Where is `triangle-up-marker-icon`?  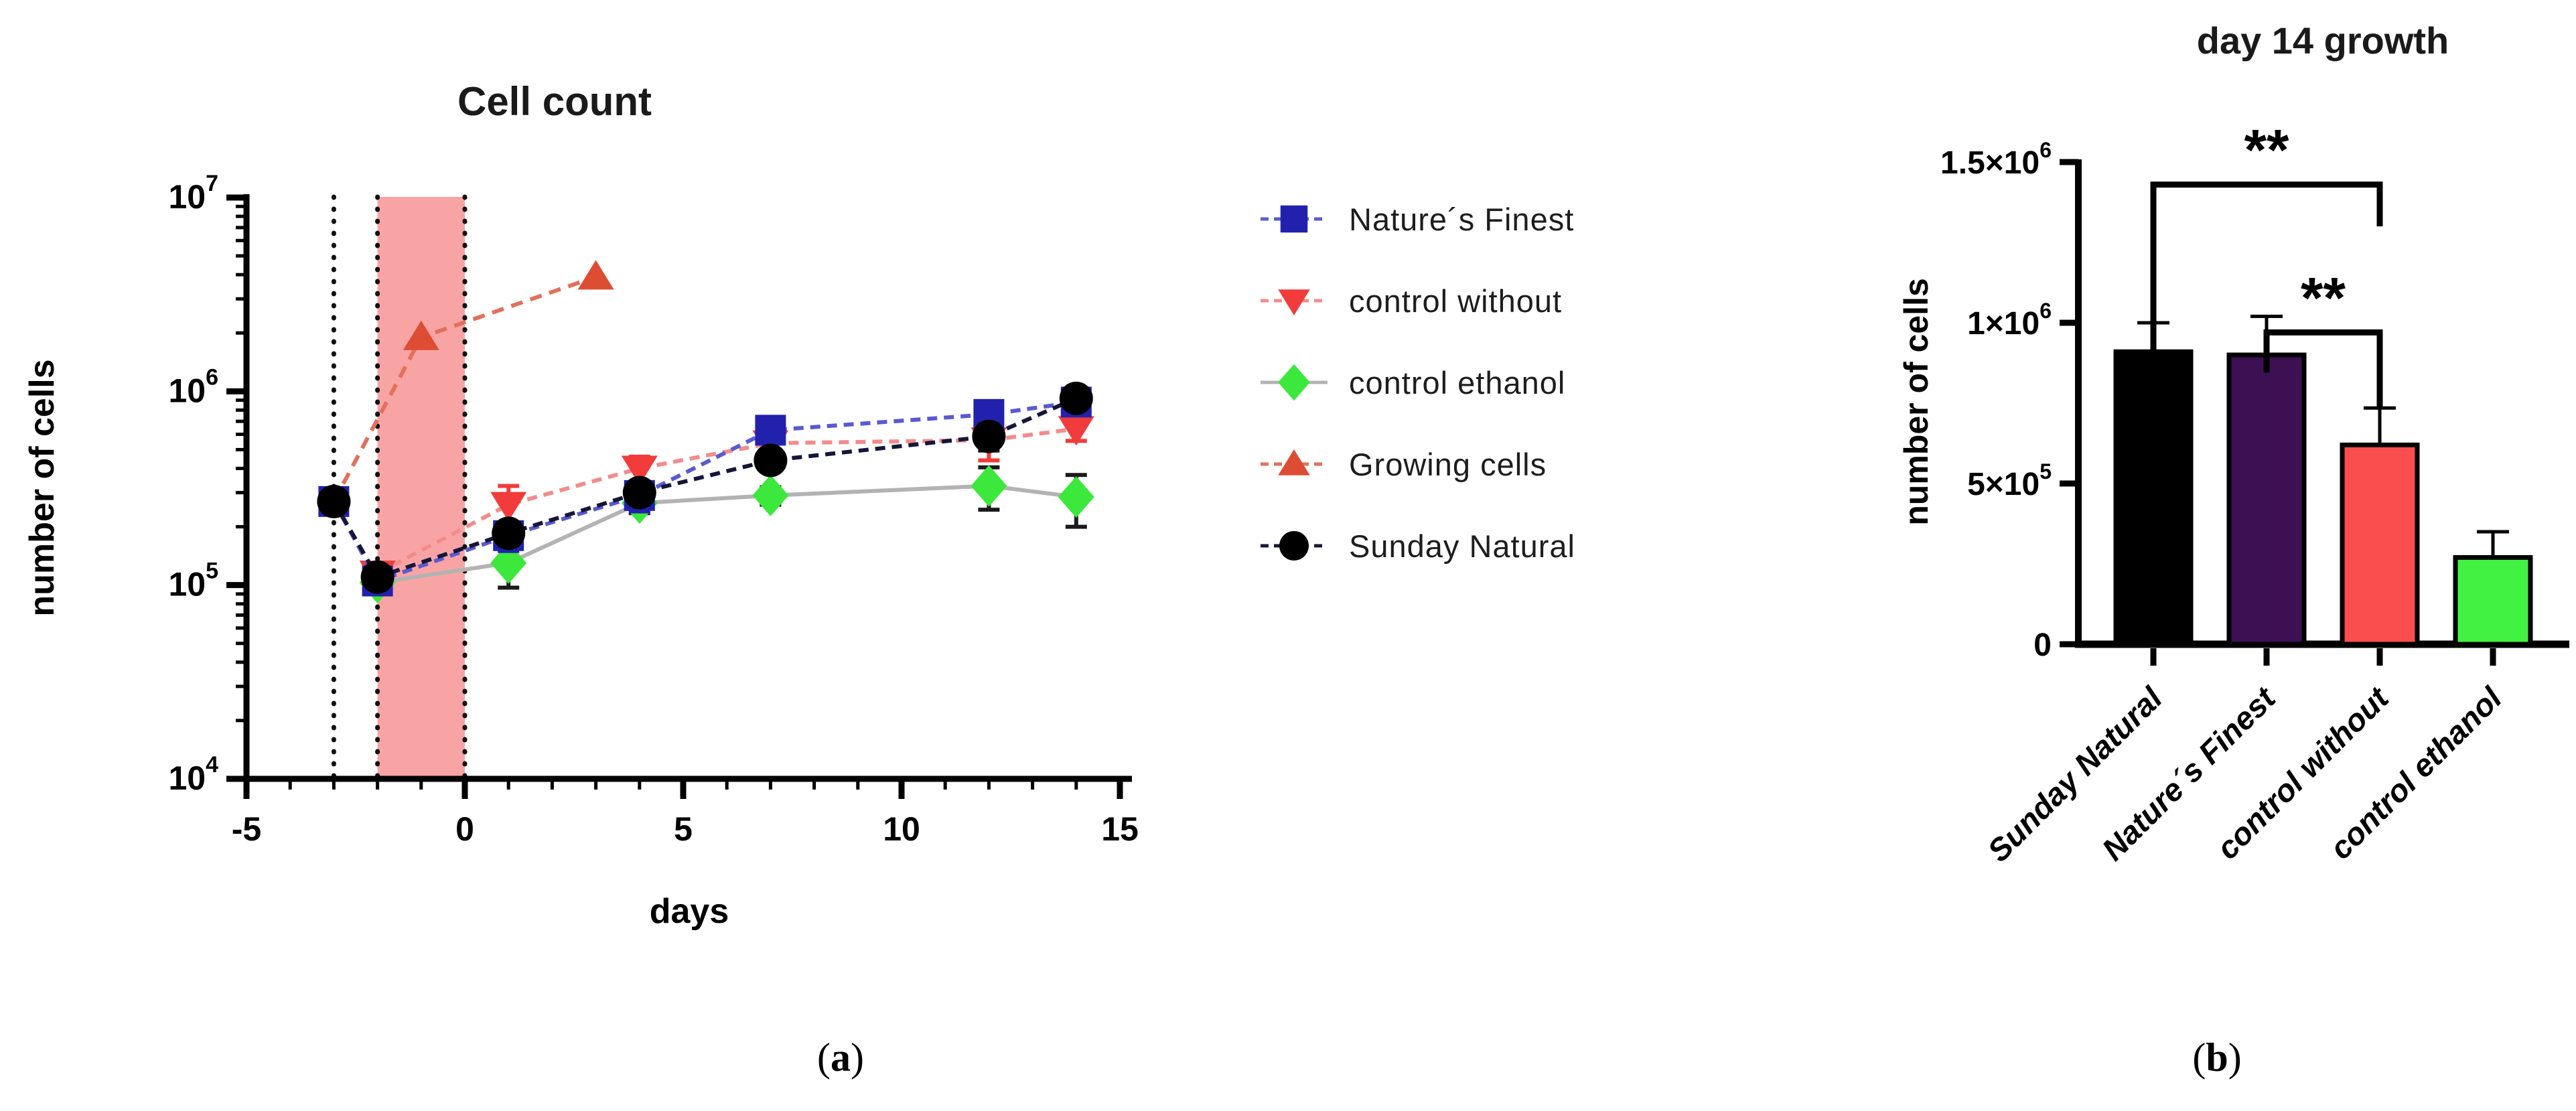
triangle-up-marker-icon is located at coordinates (1294, 462).